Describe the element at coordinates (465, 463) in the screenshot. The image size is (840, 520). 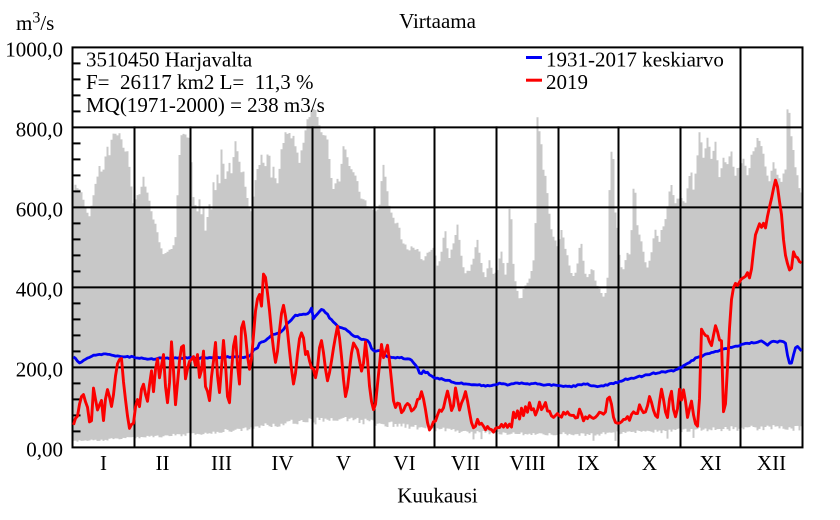
I see `svg-text: VII` at that location.